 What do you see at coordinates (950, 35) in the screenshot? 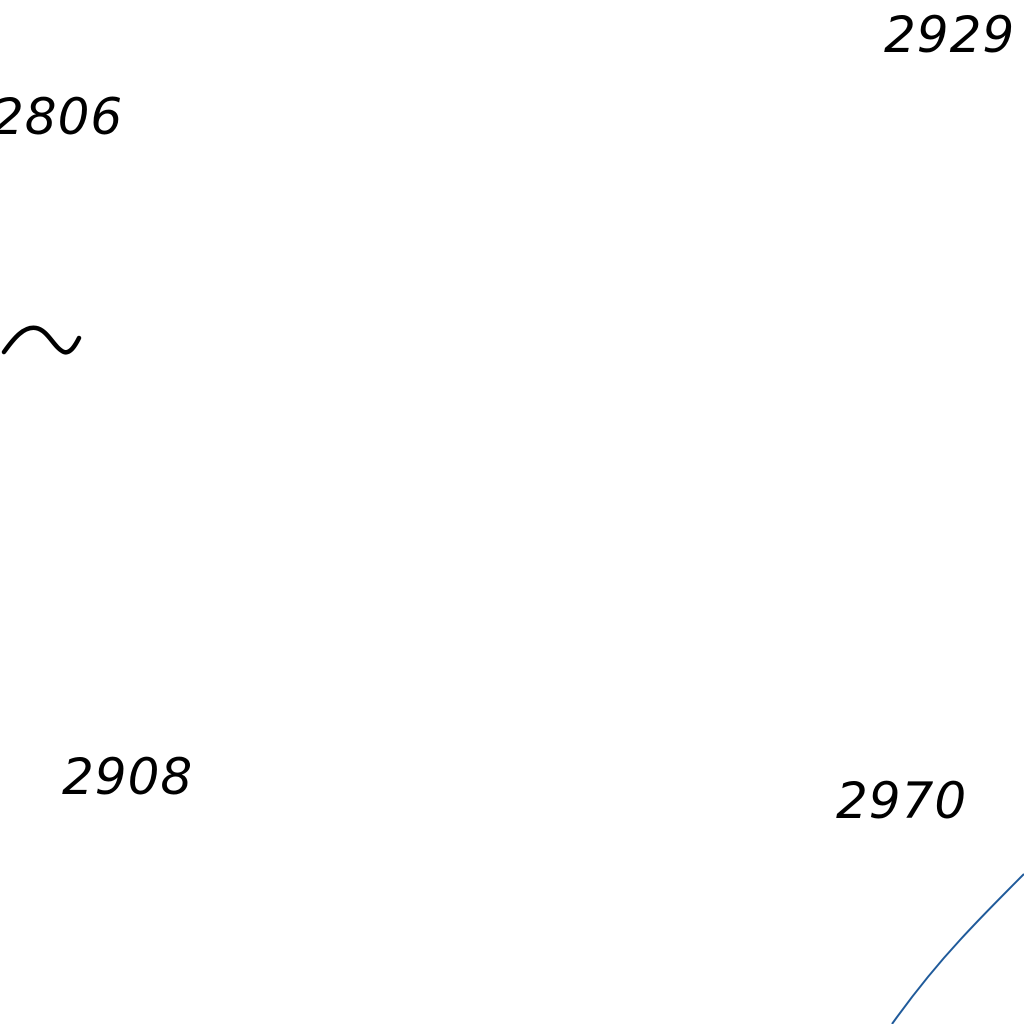
I see `elevation-label-2929: 2929` at bounding box center [950, 35].